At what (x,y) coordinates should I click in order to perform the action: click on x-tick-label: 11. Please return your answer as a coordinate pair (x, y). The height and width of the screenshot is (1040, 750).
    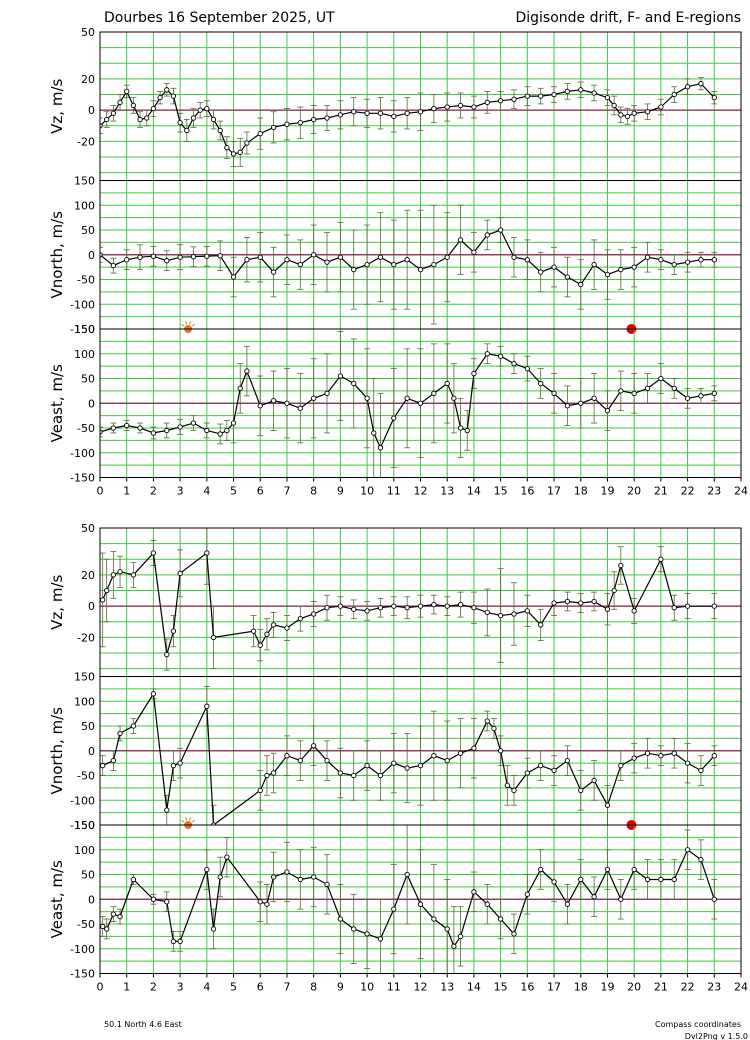
    Looking at the image, I should click on (394, 491).